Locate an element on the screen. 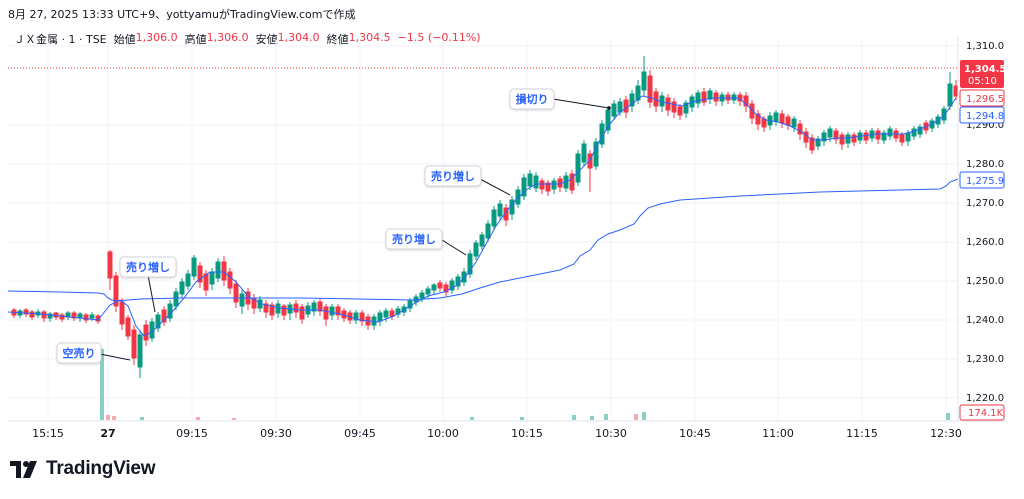 This screenshot has width=1024, height=499. low-label: 安値 is located at coordinates (266, 39).